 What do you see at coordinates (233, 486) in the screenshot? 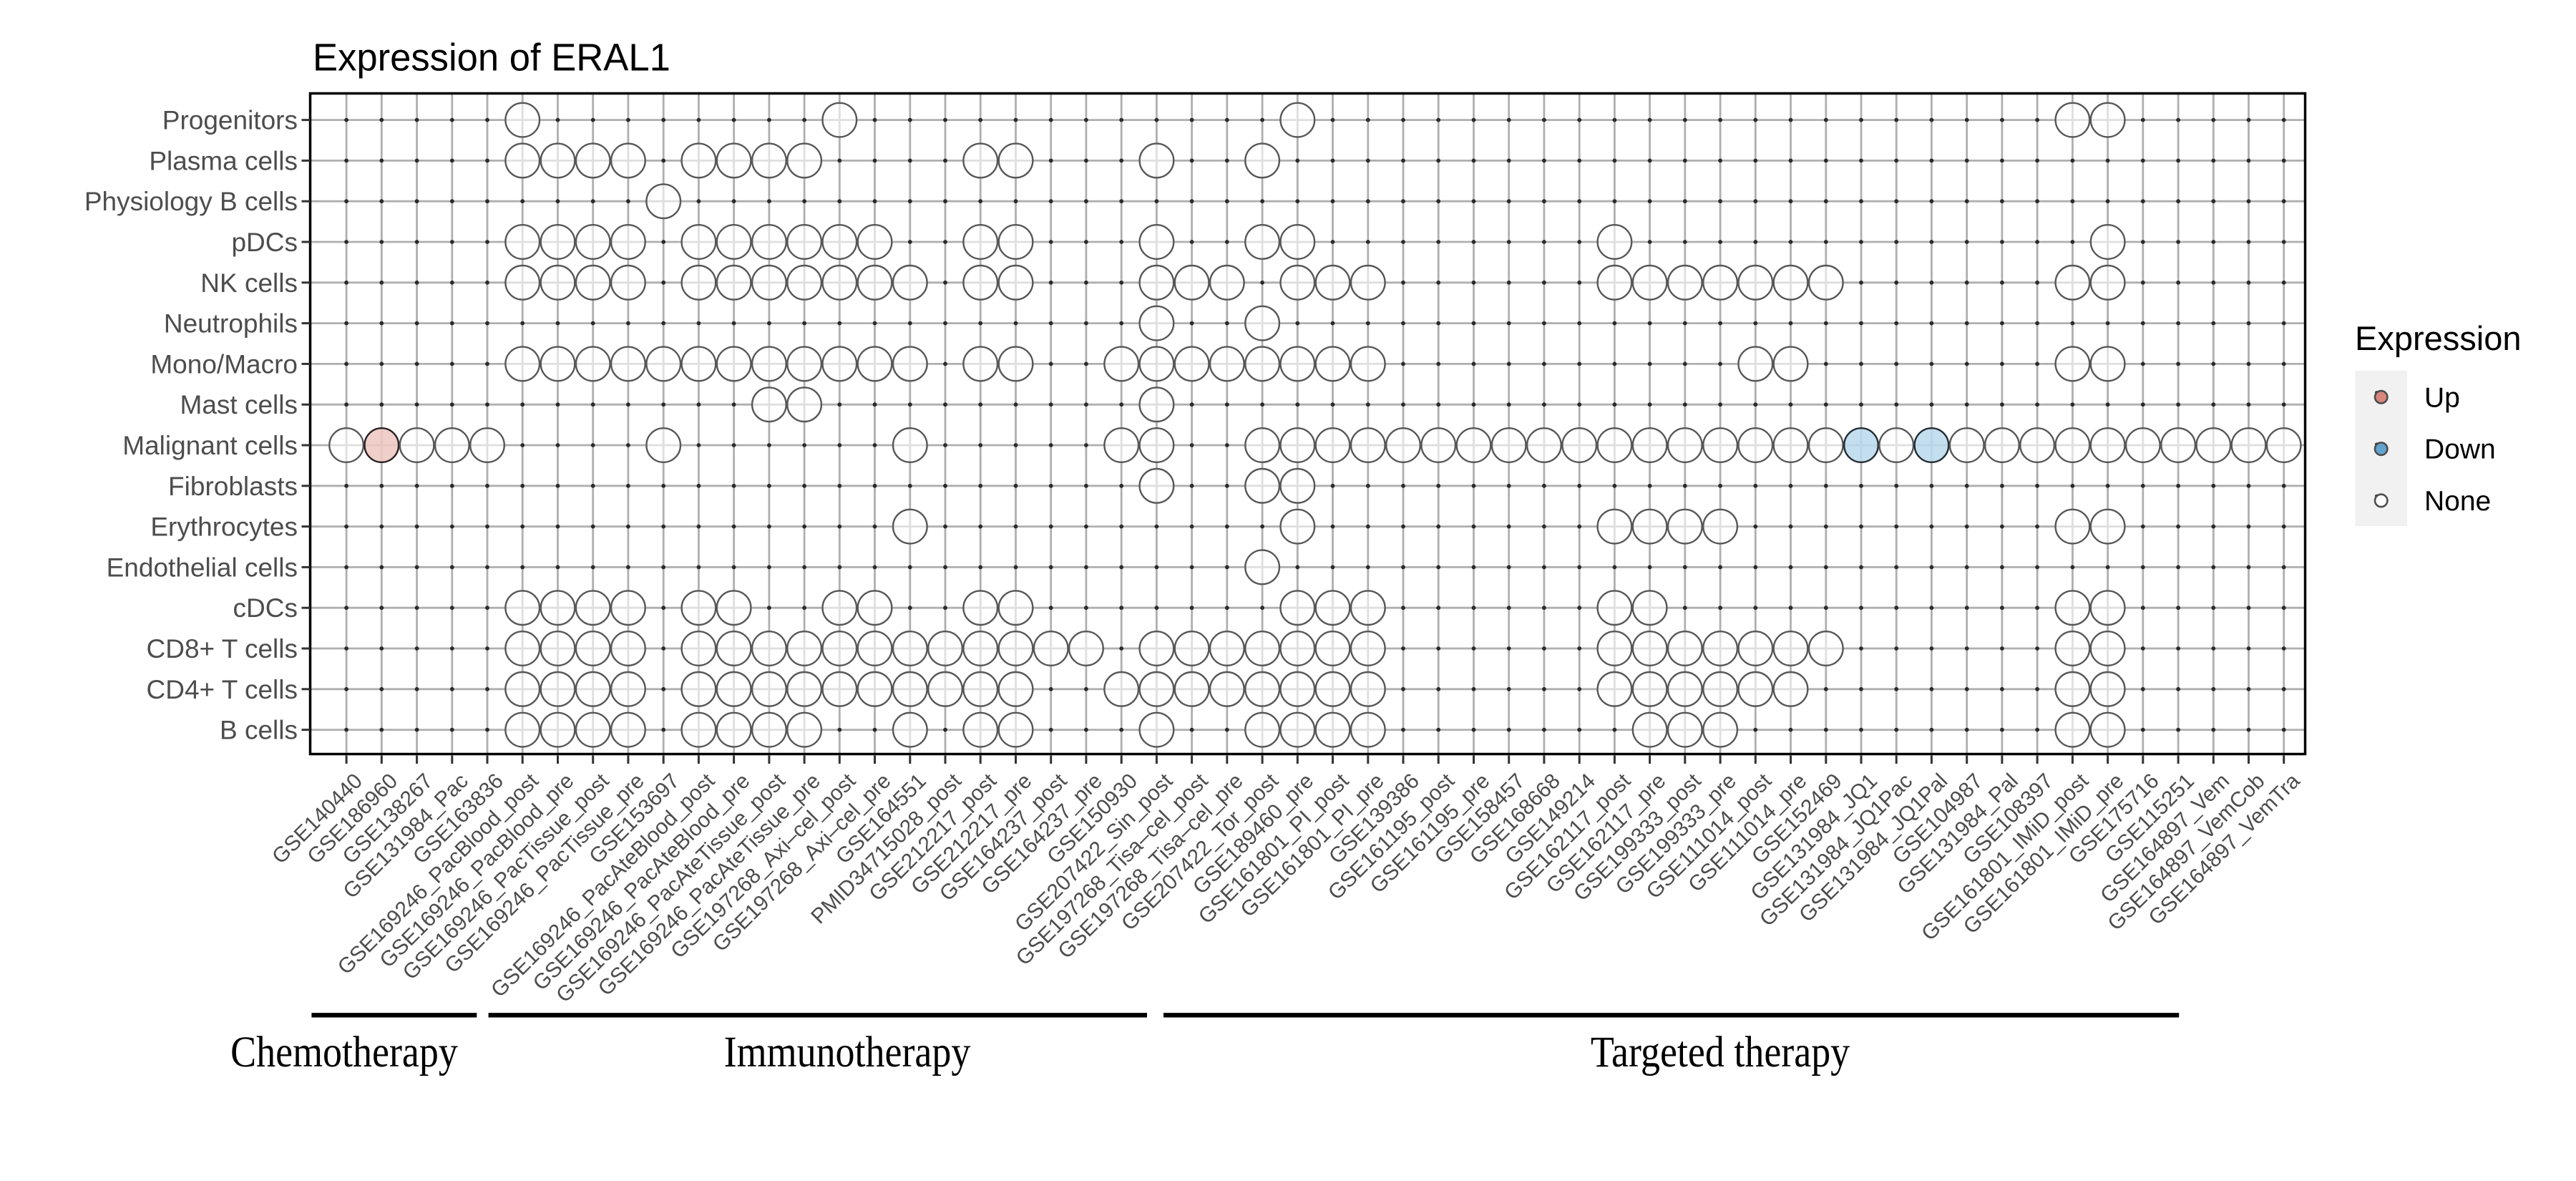
I see `svg-text: Fibroblasts` at bounding box center [233, 486].